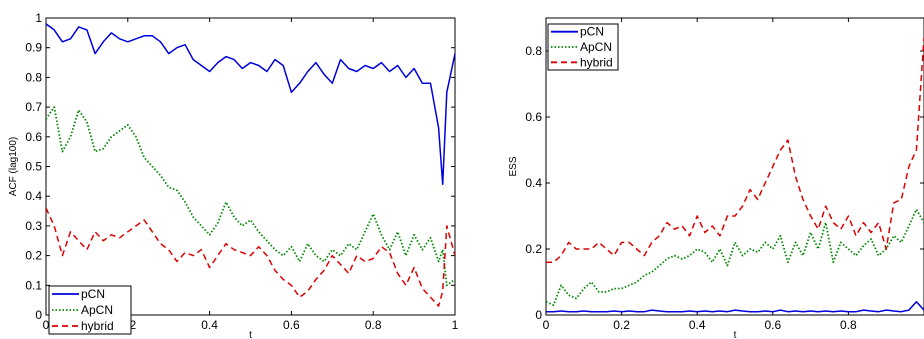 The width and height of the screenshot is (924, 339). What do you see at coordinates (33, 285) in the screenshot?
I see `y-tick-label: 0.1` at bounding box center [33, 285].